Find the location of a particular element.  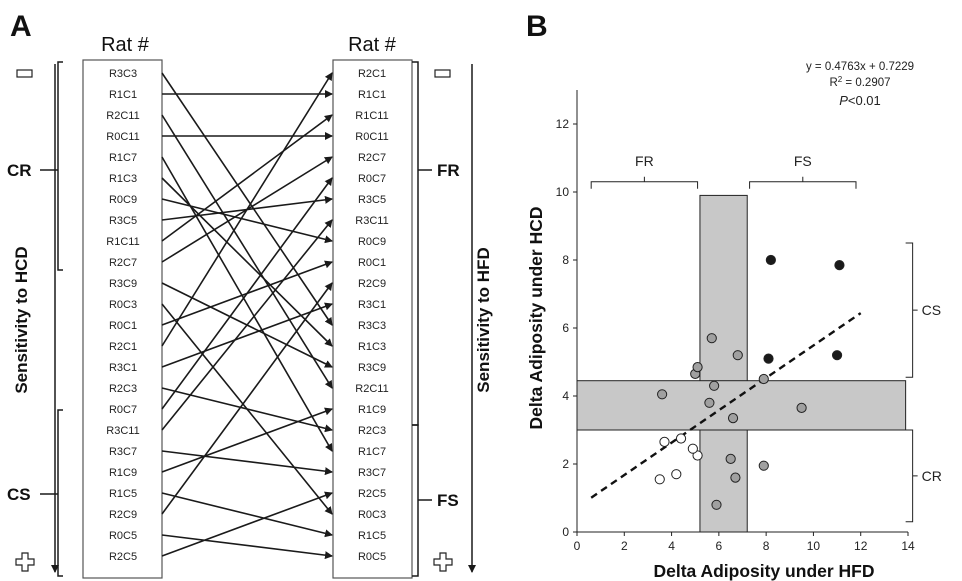

right-rat-id: R2C7 is located at coordinates (372, 158).